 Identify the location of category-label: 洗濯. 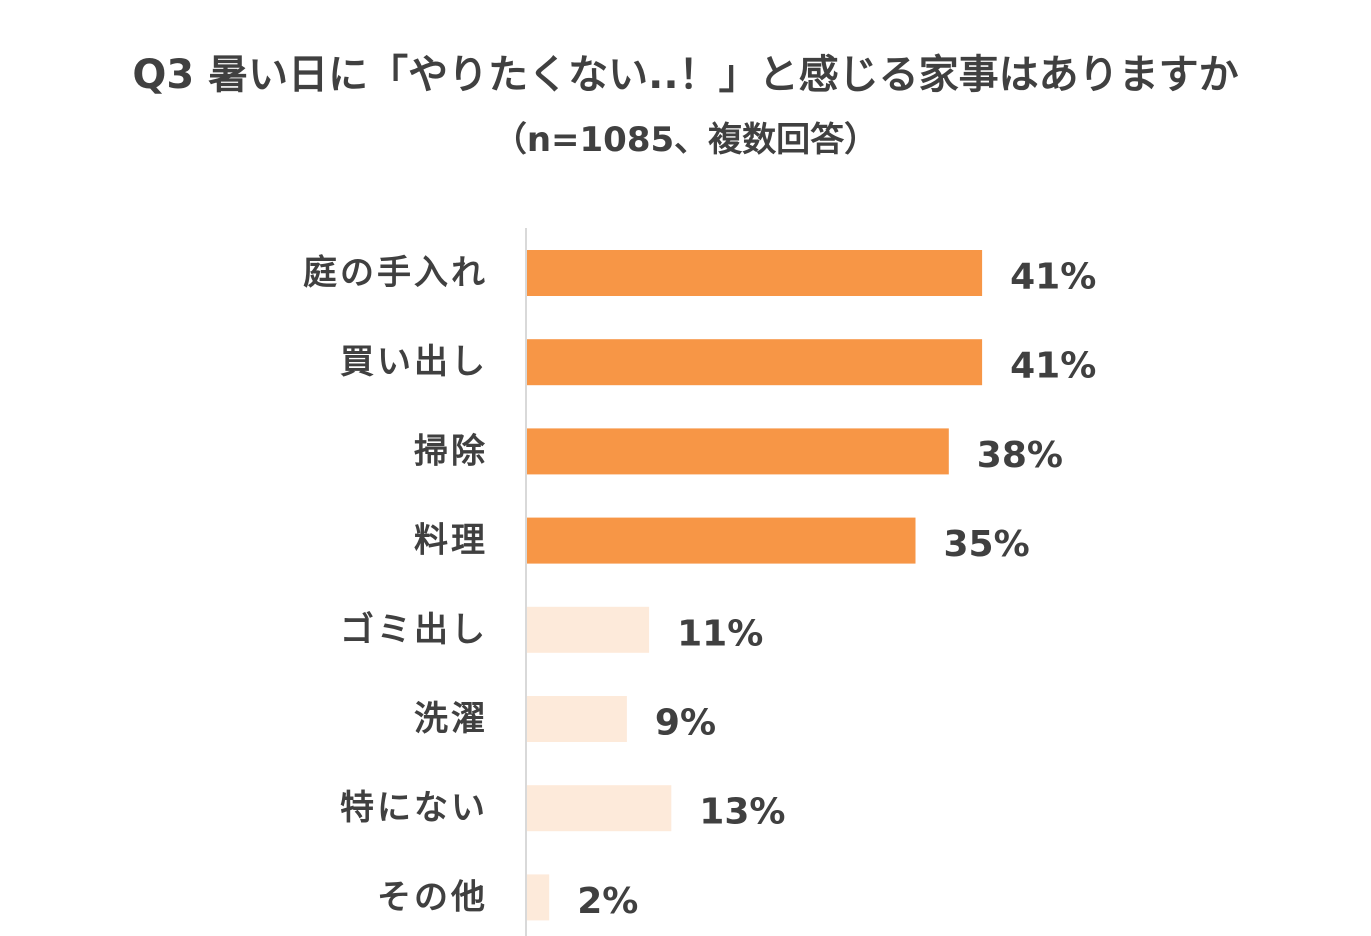
(451, 719).